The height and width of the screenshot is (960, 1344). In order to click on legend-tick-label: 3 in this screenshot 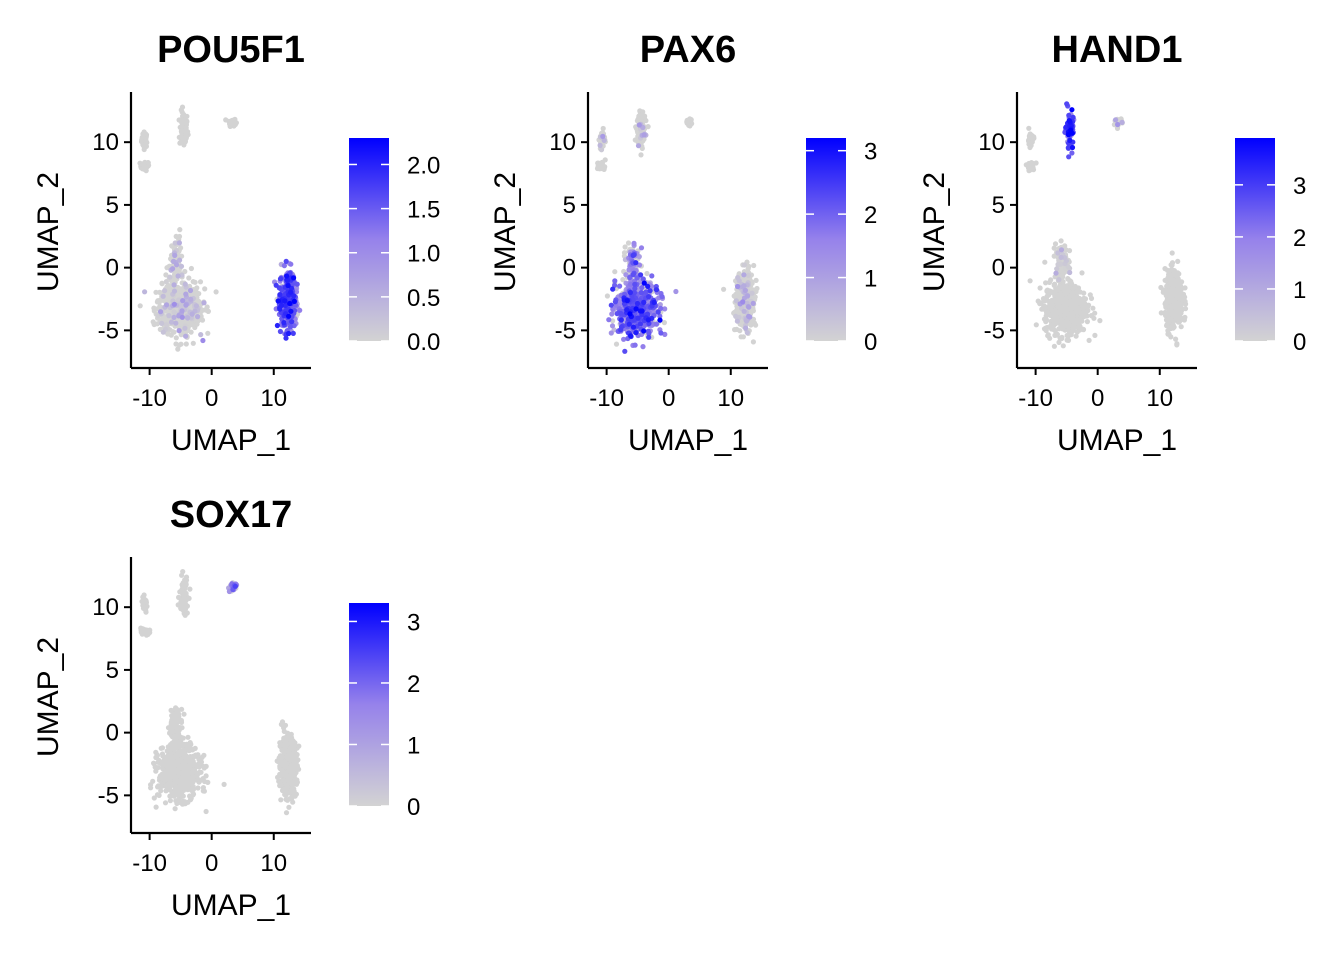, I will do `click(1299, 186)`.